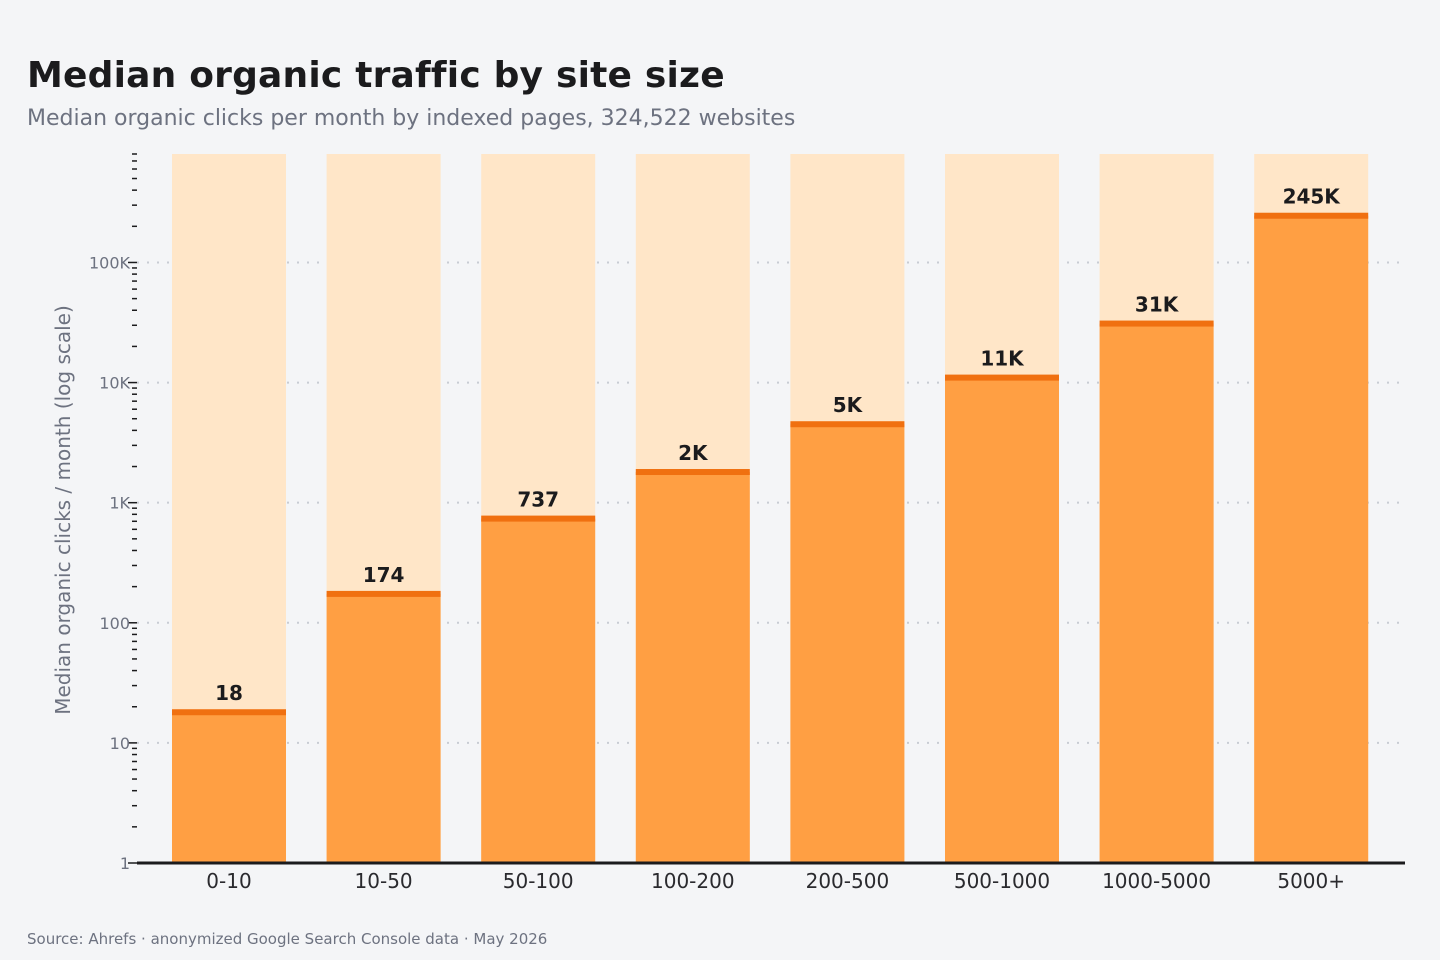  I want to click on x-tick-label: 200-500, so click(848, 881).